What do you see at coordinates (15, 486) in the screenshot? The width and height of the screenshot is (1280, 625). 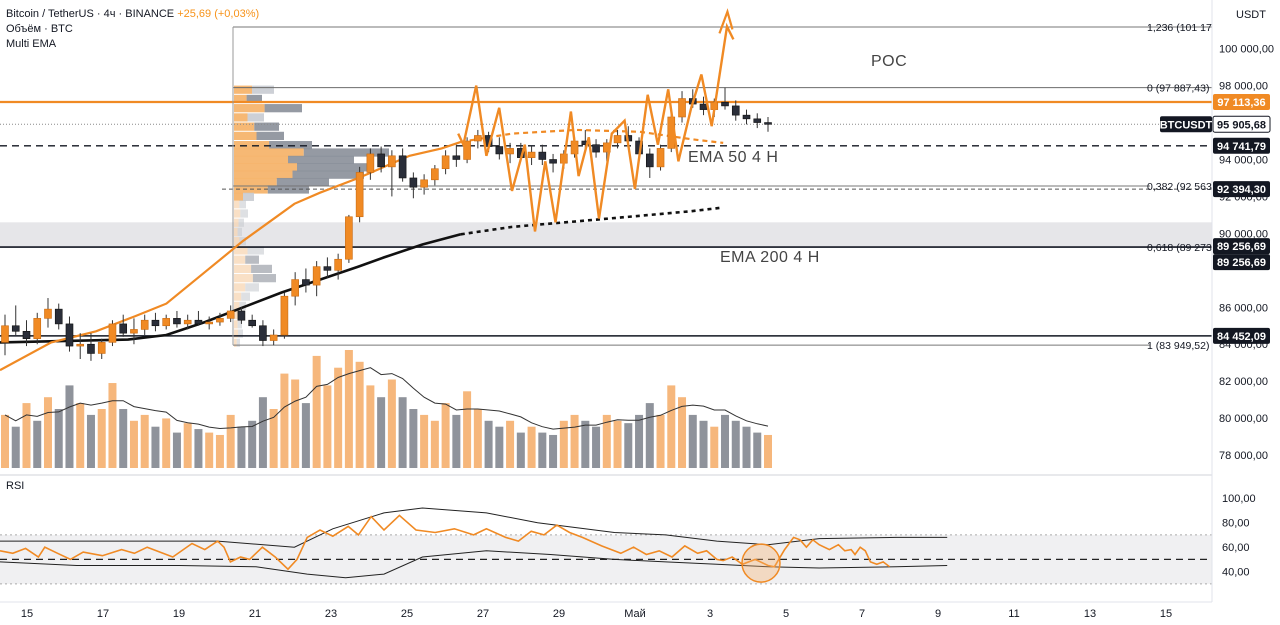 I see `legend-rsi: RSI` at bounding box center [15, 486].